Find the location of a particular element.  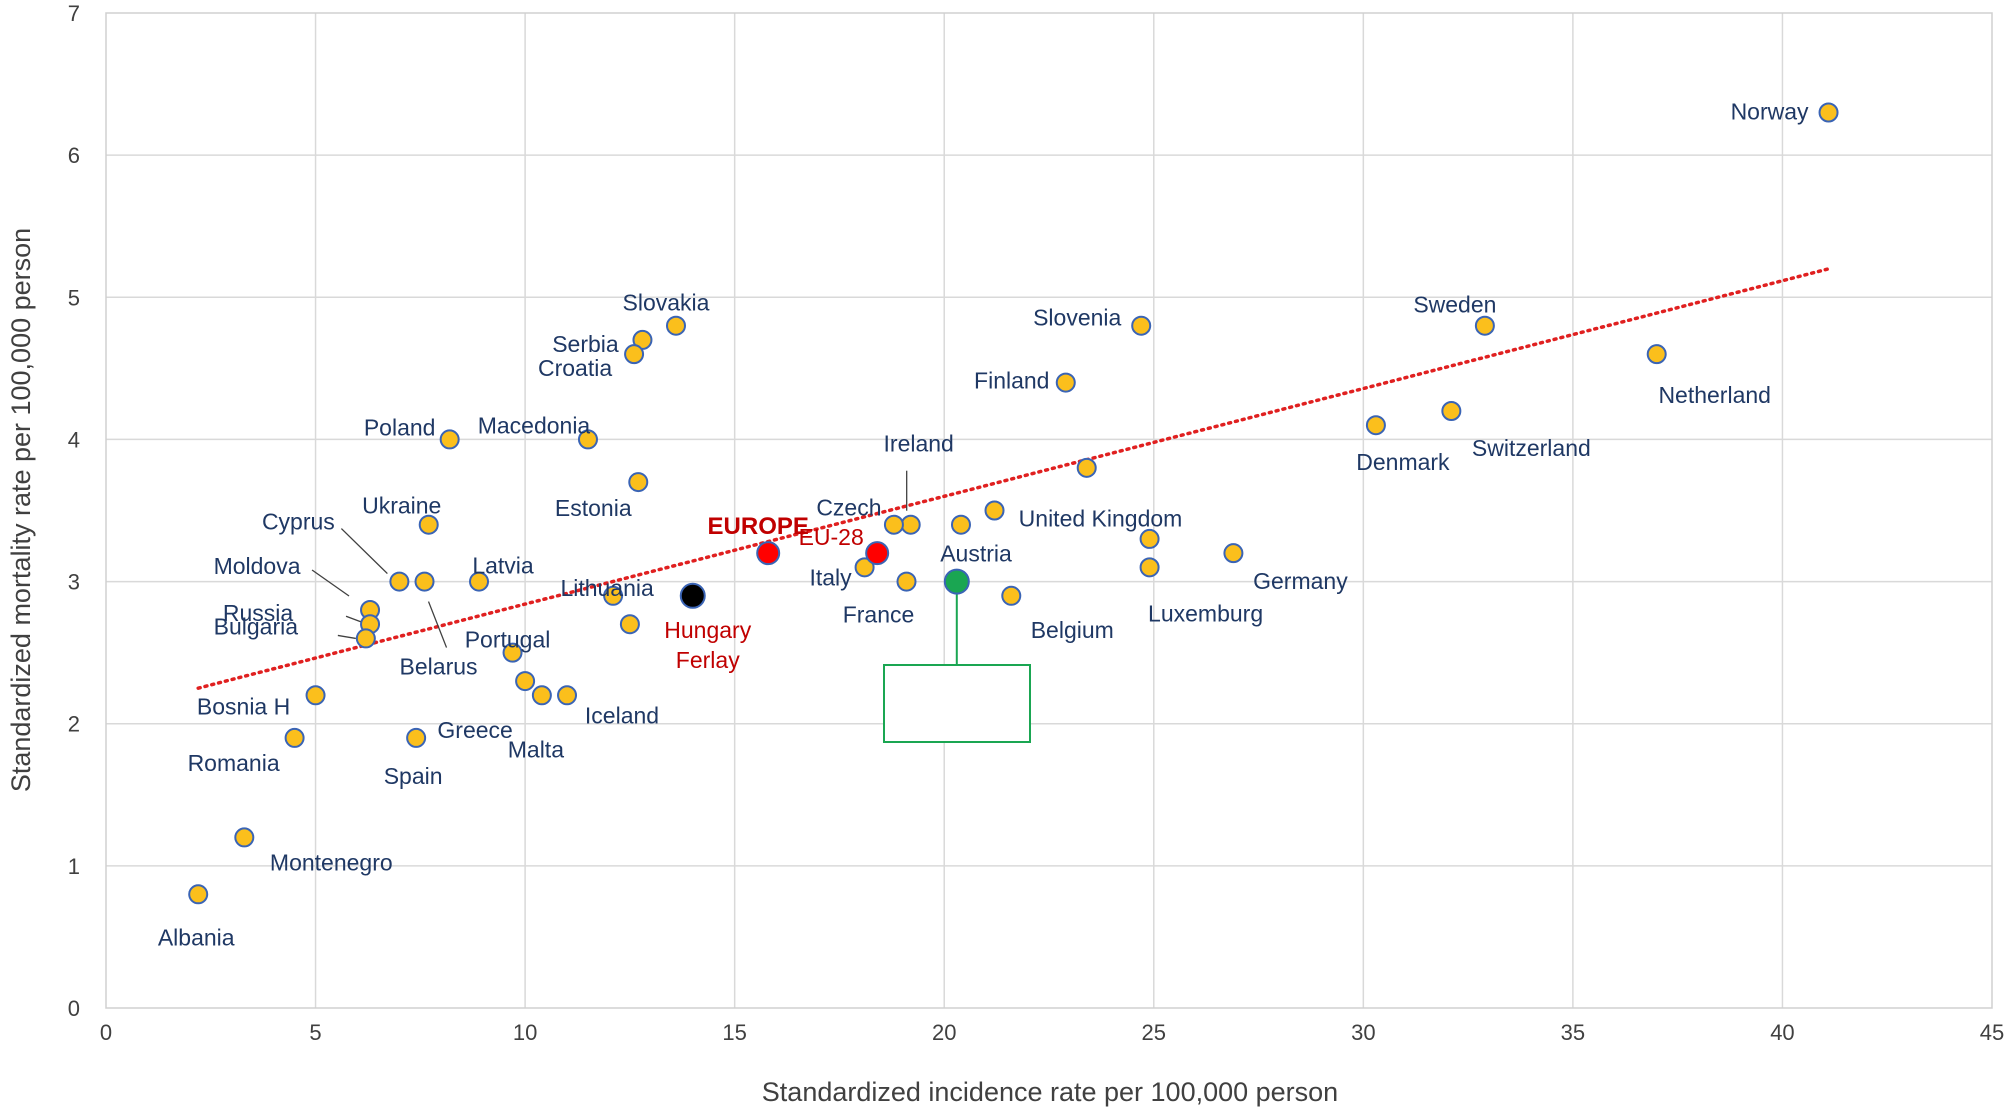

label-montenegro: Montenegro is located at coordinates (331, 862).